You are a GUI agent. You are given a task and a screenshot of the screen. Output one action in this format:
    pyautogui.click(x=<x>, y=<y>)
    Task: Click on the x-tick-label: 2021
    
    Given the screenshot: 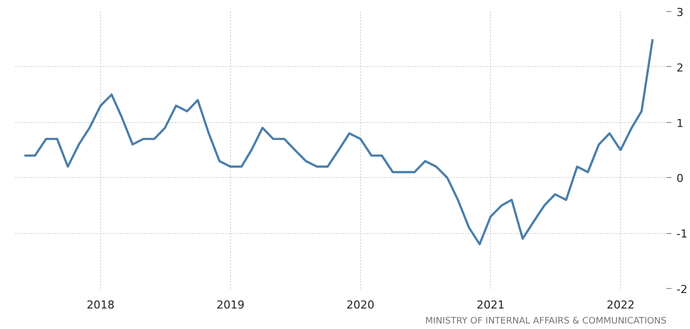 What is the action you would take?
    pyautogui.click(x=490, y=305)
    